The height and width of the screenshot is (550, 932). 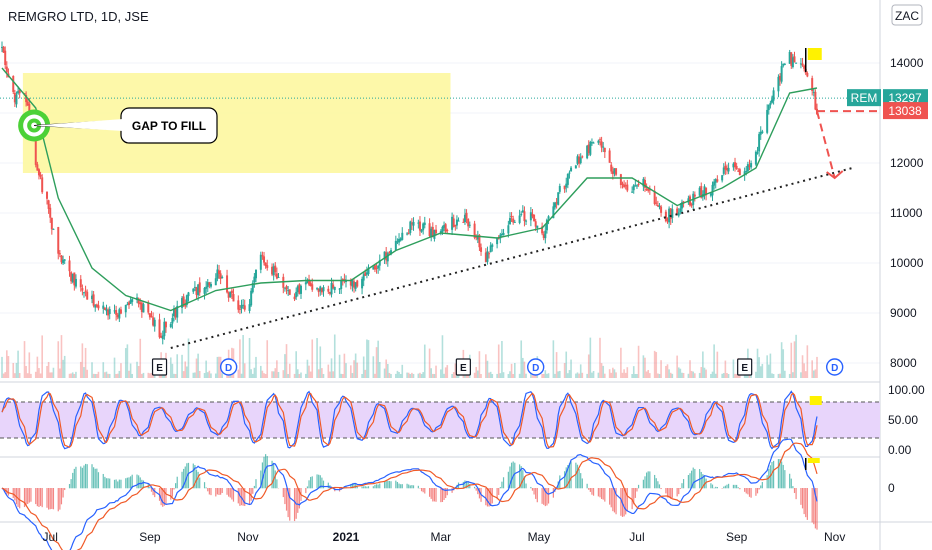 What do you see at coordinates (835, 175) in the screenshot?
I see `arrow-head-icon` at bounding box center [835, 175].